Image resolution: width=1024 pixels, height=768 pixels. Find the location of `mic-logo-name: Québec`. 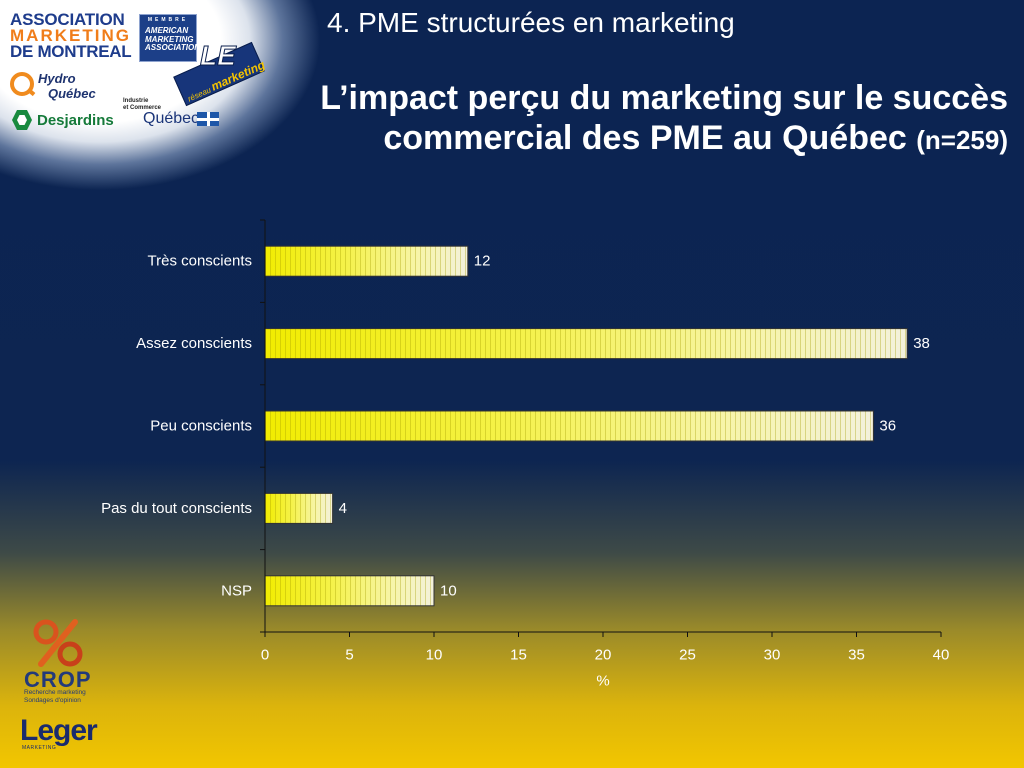

mic-logo-name: Québec is located at coordinates (171, 118).